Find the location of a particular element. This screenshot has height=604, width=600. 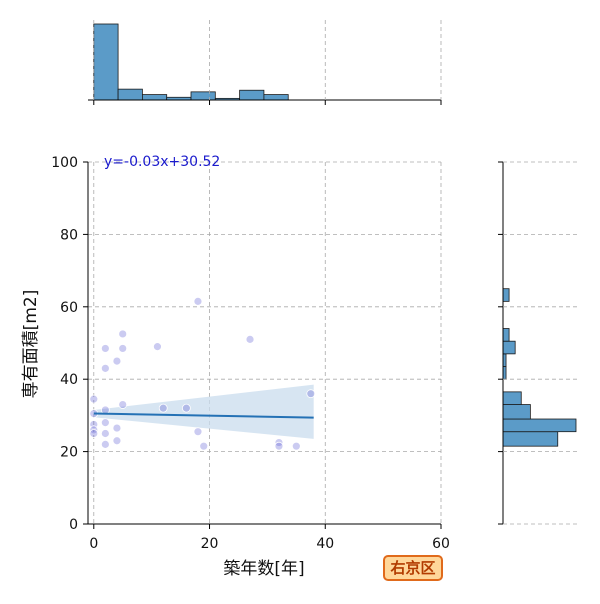

x-tick-label: 60 is located at coordinates (441, 544).